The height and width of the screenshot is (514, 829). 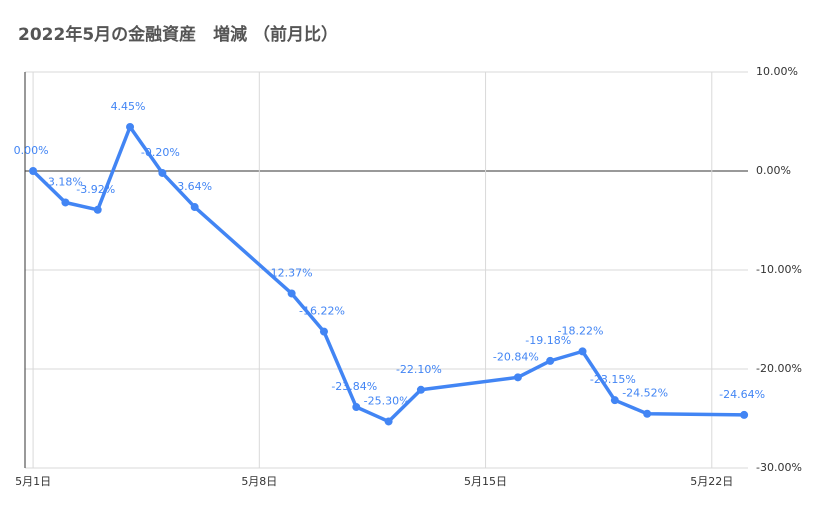 What do you see at coordinates (128, 106) in the screenshot?
I see `data-label: 4.45%` at bounding box center [128, 106].